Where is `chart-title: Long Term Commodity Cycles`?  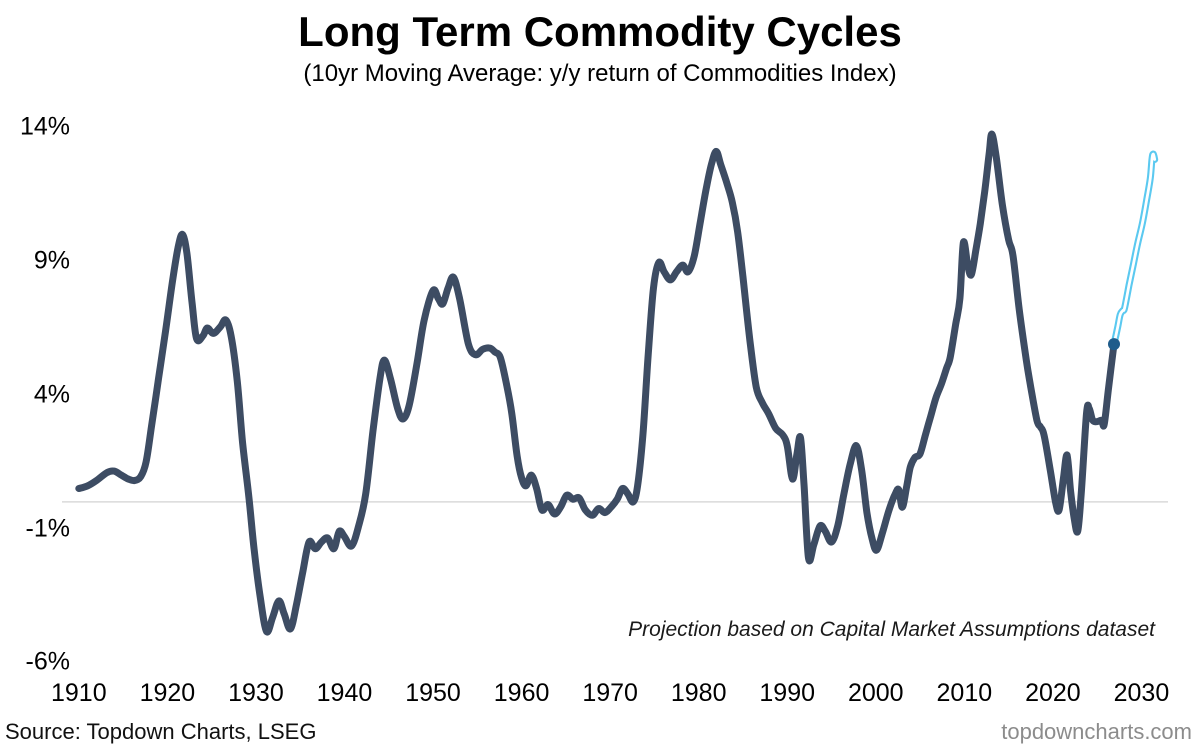
chart-title: Long Term Commodity Cycles is located at coordinates (600, 31).